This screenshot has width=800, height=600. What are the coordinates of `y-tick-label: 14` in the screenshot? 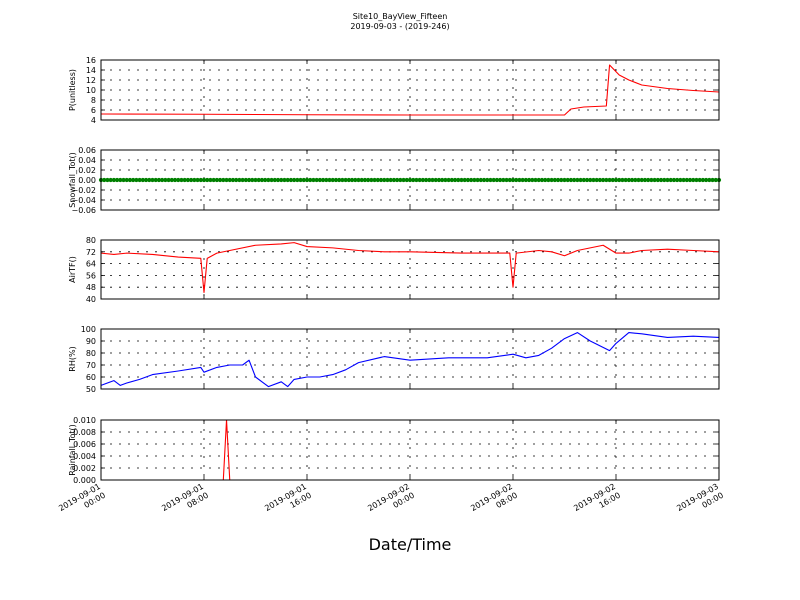 It's located at (91, 70).